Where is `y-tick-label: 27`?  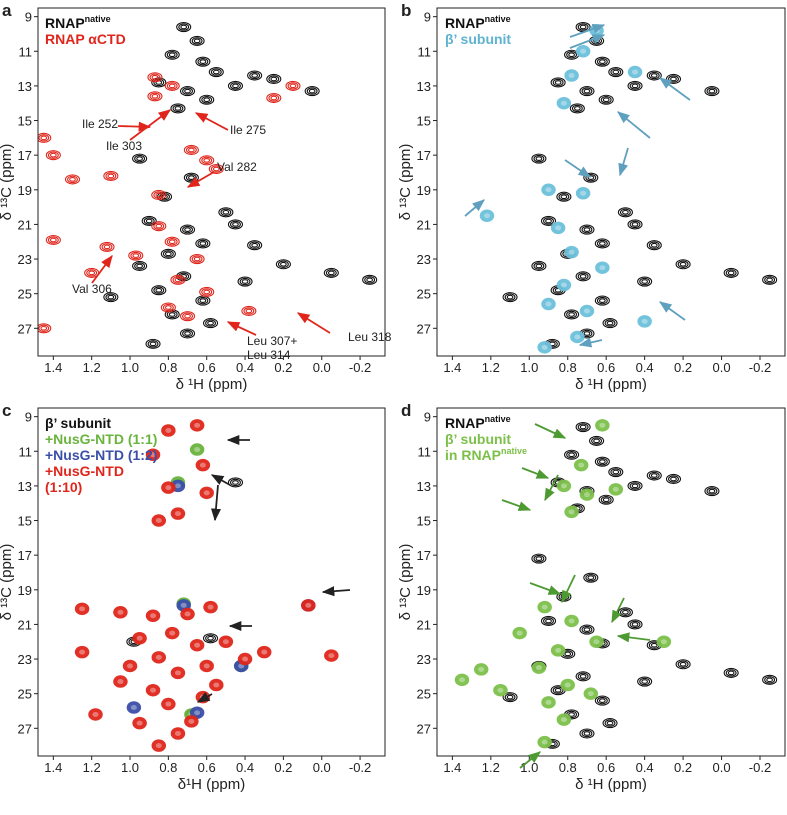 y-tick-label: 27 is located at coordinates (25, 328).